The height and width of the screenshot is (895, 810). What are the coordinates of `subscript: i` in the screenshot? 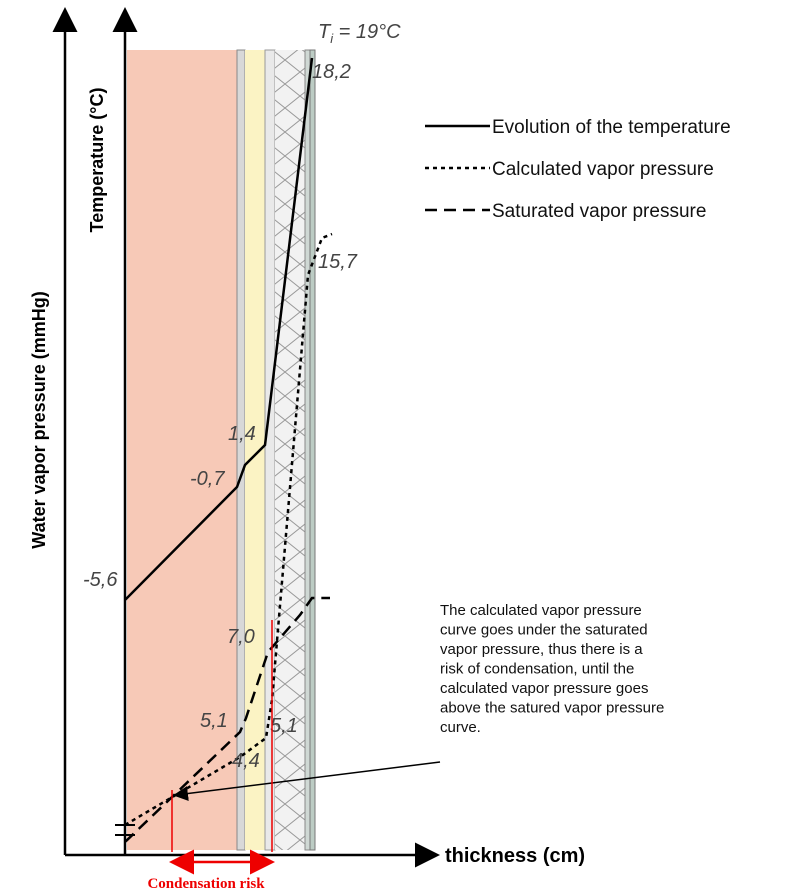 It's located at (332, 38).